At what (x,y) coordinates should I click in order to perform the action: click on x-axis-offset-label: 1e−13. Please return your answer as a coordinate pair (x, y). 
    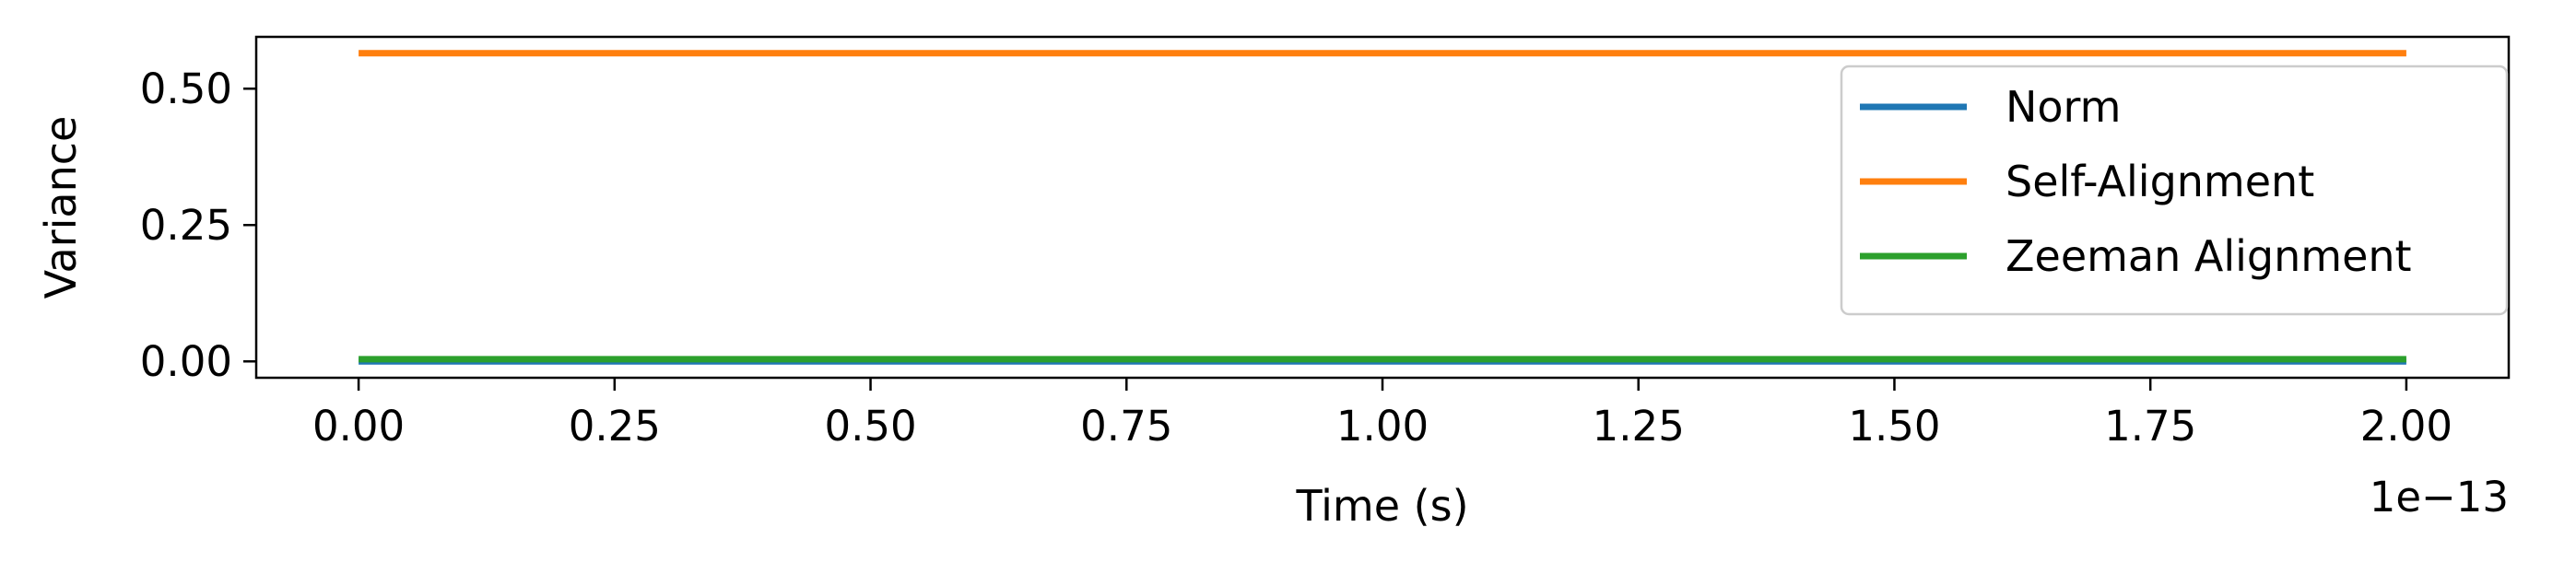
    Looking at the image, I should click on (2439, 497).